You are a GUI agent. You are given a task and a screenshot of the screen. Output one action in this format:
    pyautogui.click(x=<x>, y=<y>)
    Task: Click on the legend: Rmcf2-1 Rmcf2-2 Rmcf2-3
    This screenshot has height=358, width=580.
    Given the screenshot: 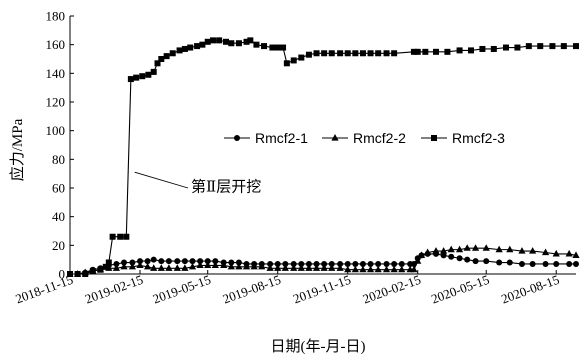 What is the action you would take?
    pyautogui.click(x=364, y=138)
    